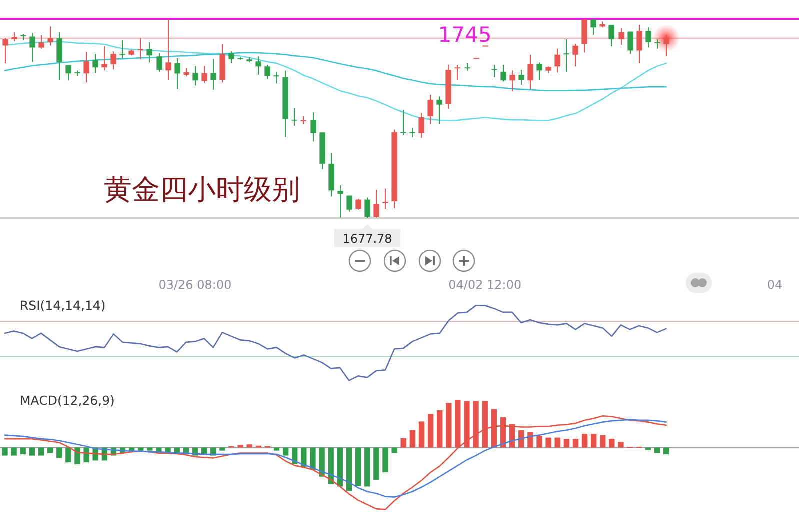 The height and width of the screenshot is (512, 799). Describe the element at coordinates (465, 35) in the screenshot. I see `annotation: 1745` at that location.